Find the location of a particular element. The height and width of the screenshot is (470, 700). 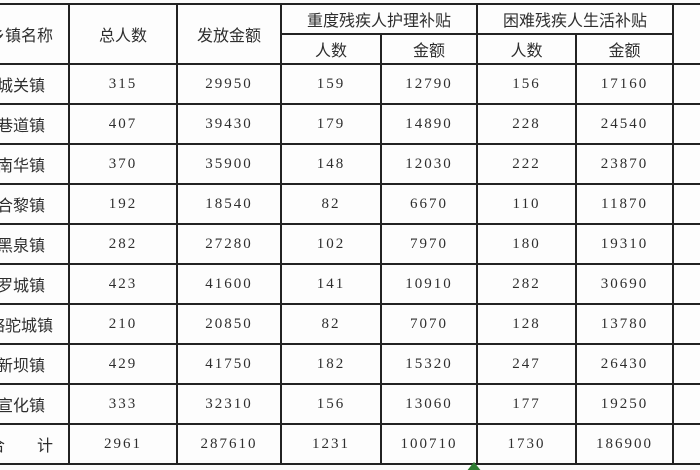

cell-total-amount: 32310 is located at coordinates (229, 404).